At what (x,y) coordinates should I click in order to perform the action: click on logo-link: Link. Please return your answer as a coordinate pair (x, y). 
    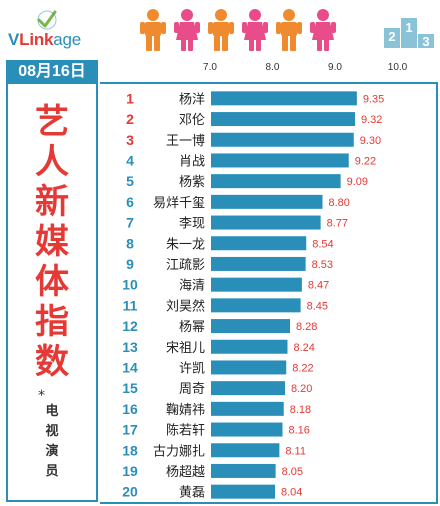
    Looking at the image, I should click on (36, 39).